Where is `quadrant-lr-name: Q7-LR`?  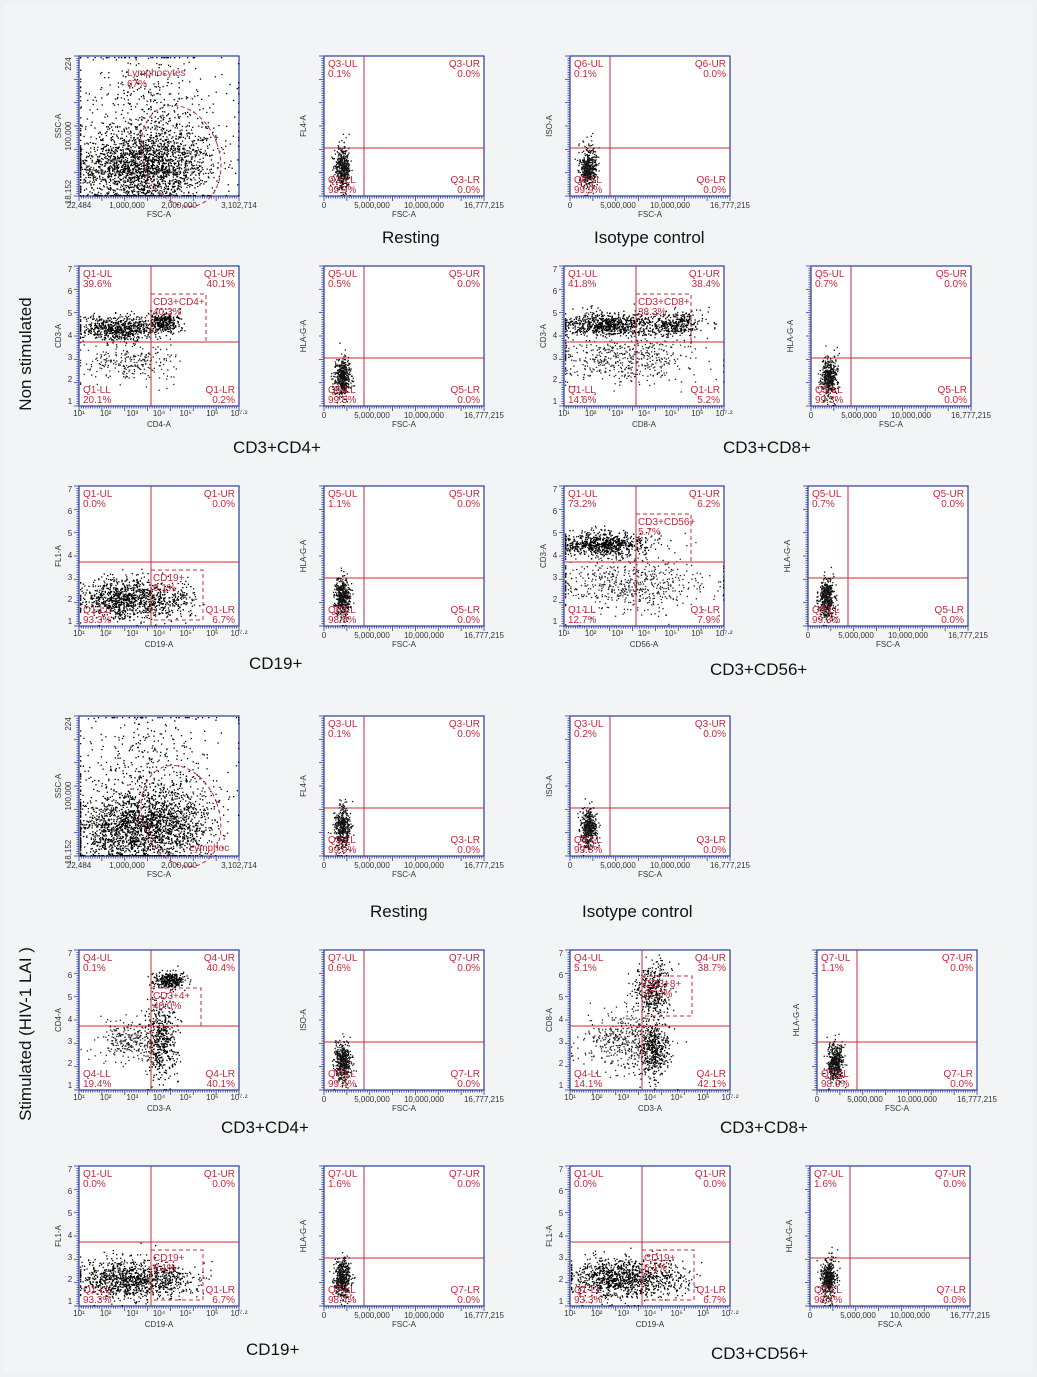
quadrant-lr-name: Q7-LR is located at coordinates (465, 1290).